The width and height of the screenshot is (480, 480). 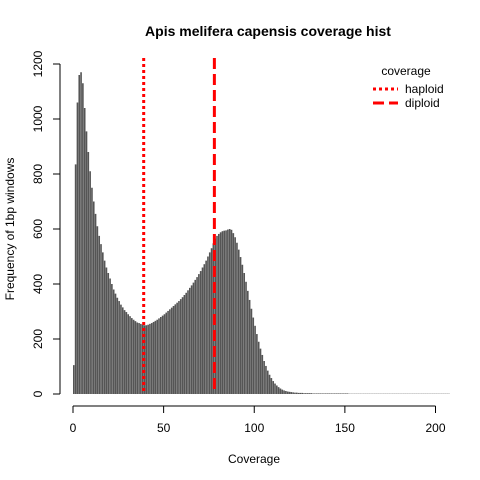 What do you see at coordinates (38, 118) in the screenshot?
I see `y-tick-label: 1000` at bounding box center [38, 118].